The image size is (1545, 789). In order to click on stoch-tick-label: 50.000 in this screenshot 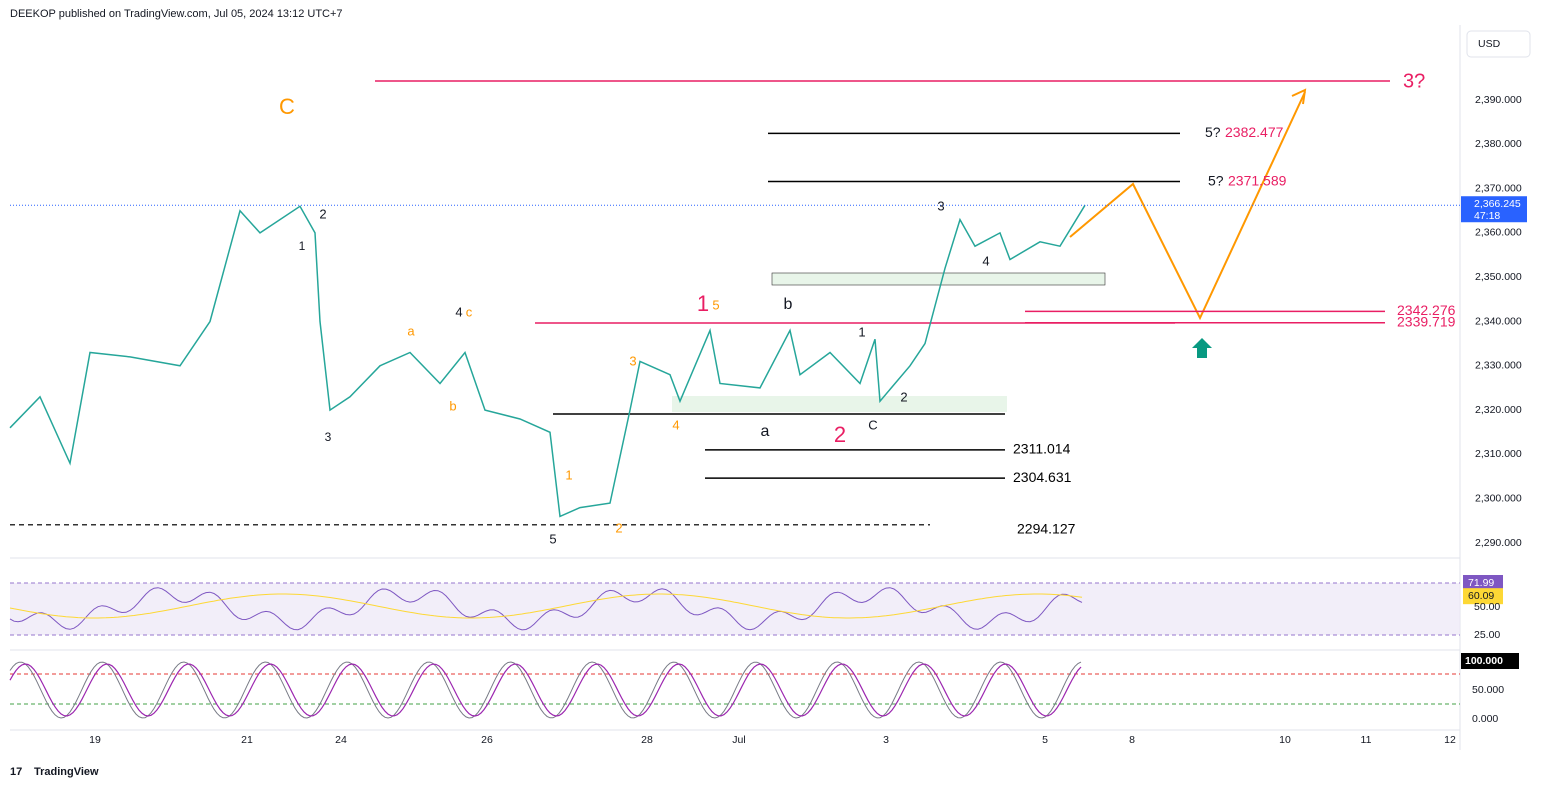, I will do `click(1488, 690)`.